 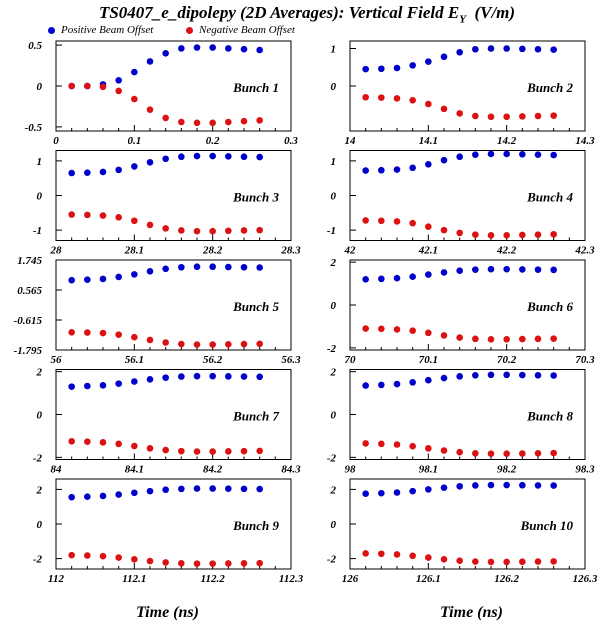 What do you see at coordinates (461, 421) in the screenshot?
I see `panel-bunch-8: 98 98.1 98.2 98.3 2 0 -2 Bunch 8` at bounding box center [461, 421].